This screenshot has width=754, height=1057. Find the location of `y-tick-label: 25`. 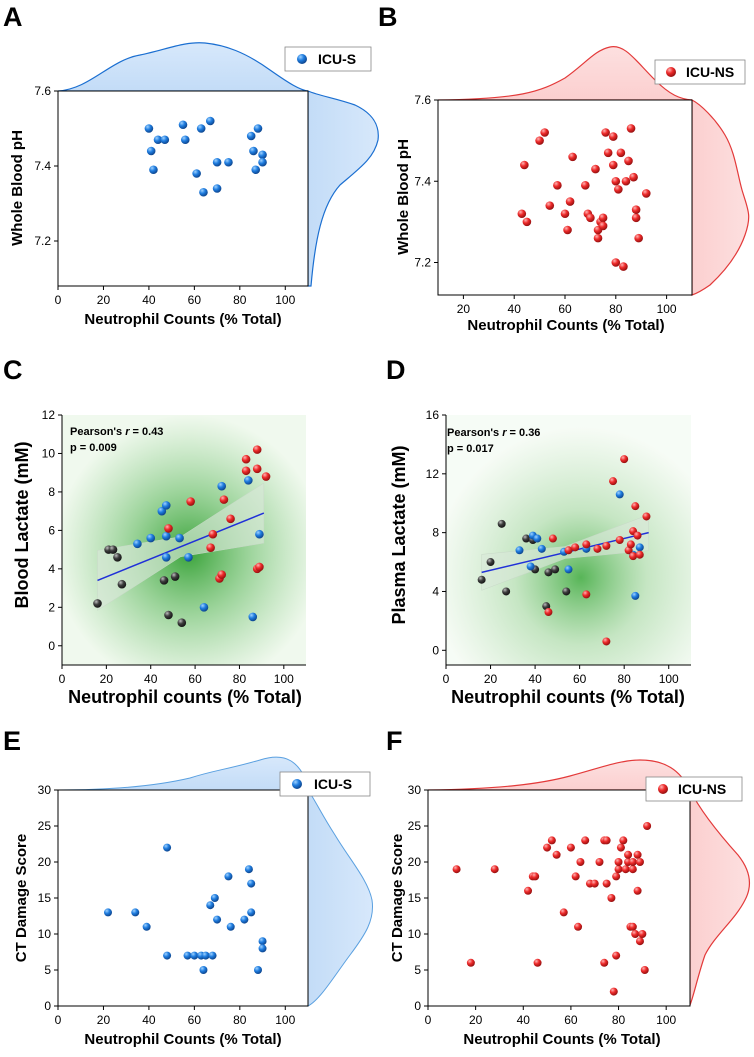

y-tick-label: 25 is located at coordinates (415, 826).